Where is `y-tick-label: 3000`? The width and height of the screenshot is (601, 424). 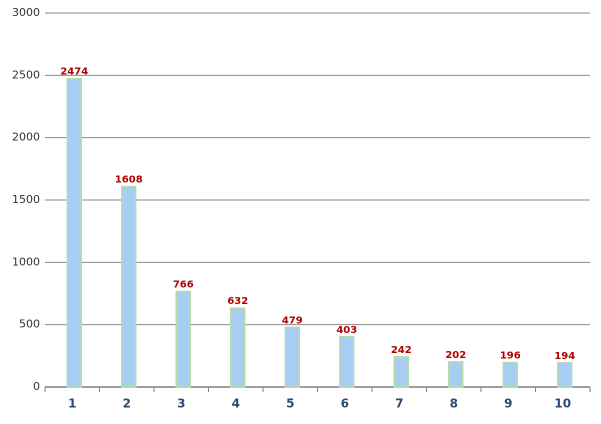
y-tick-label: 3000 is located at coordinates (26, 12).